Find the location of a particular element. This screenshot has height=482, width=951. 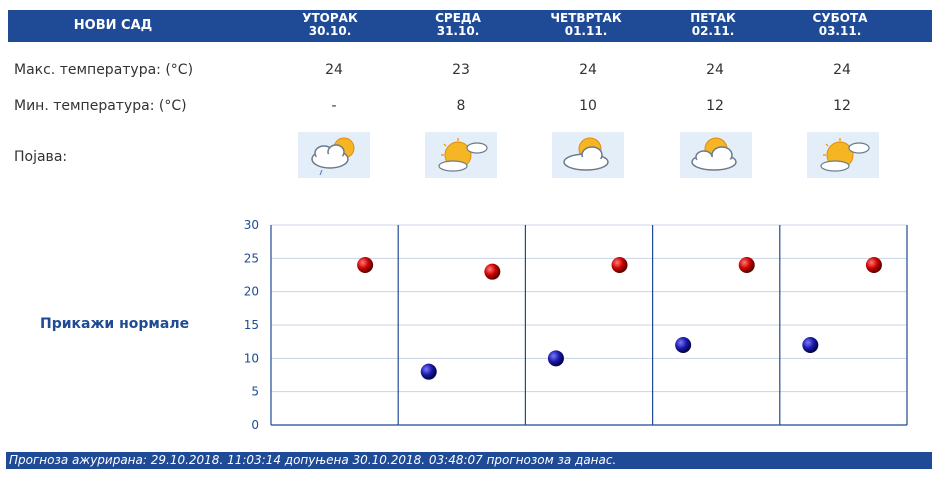

y-tick-label: 15 is located at coordinates (251, 325).